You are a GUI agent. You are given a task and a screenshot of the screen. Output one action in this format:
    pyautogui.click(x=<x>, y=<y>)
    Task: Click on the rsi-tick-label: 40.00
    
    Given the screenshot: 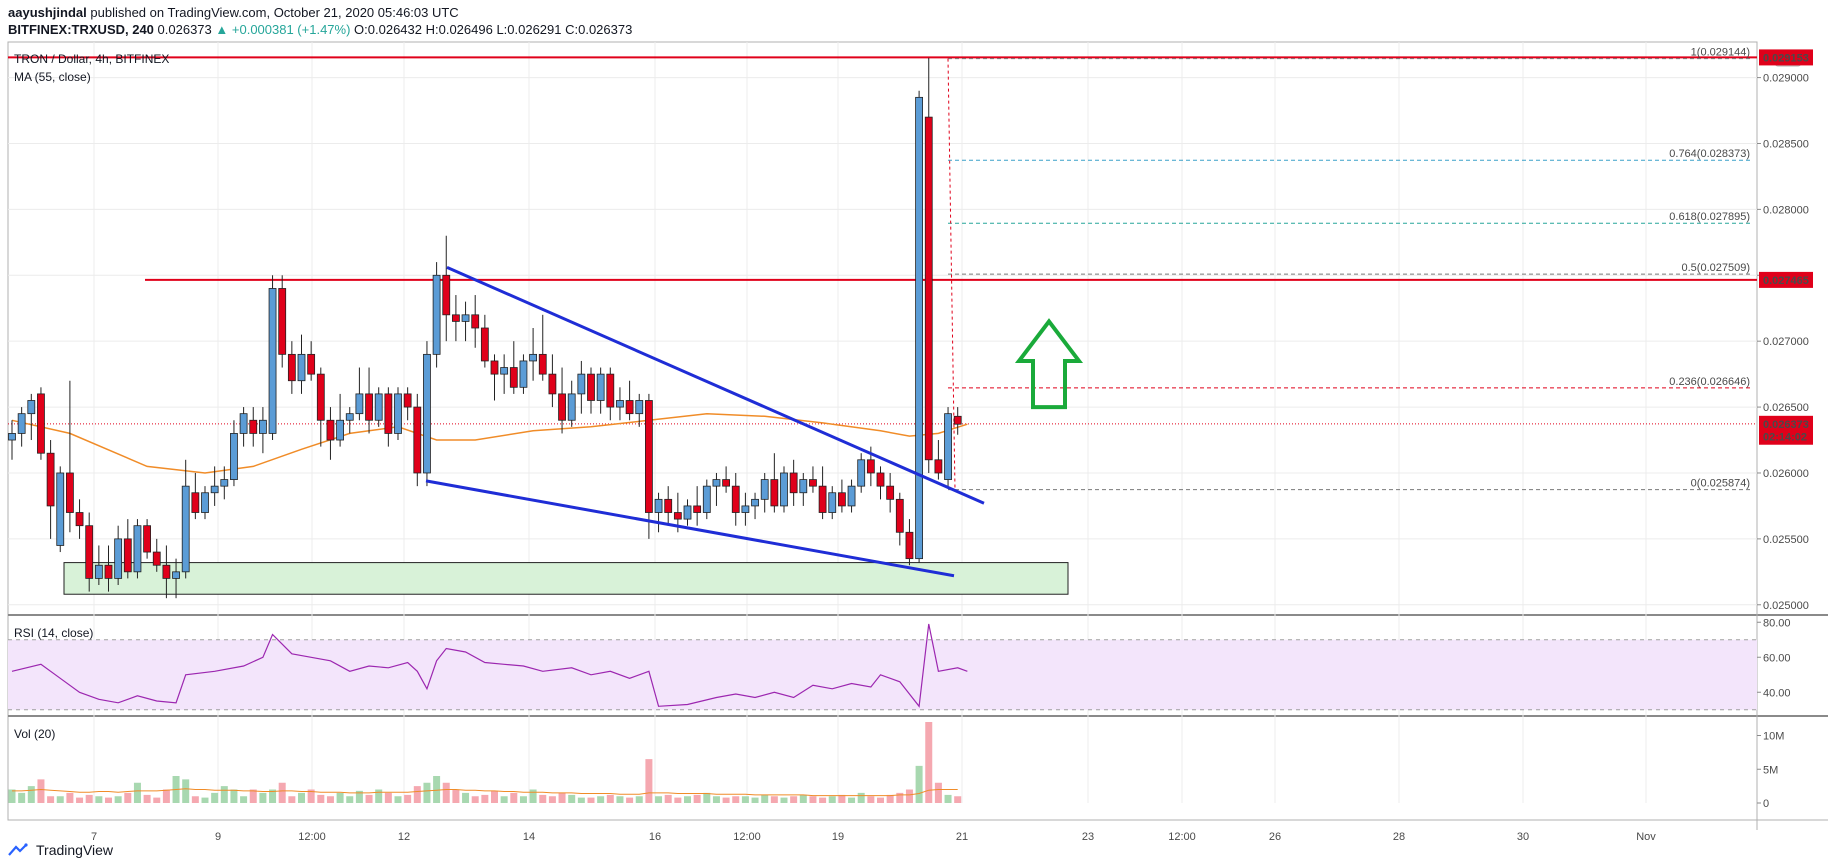 What is the action you would take?
    pyautogui.click(x=1777, y=693)
    